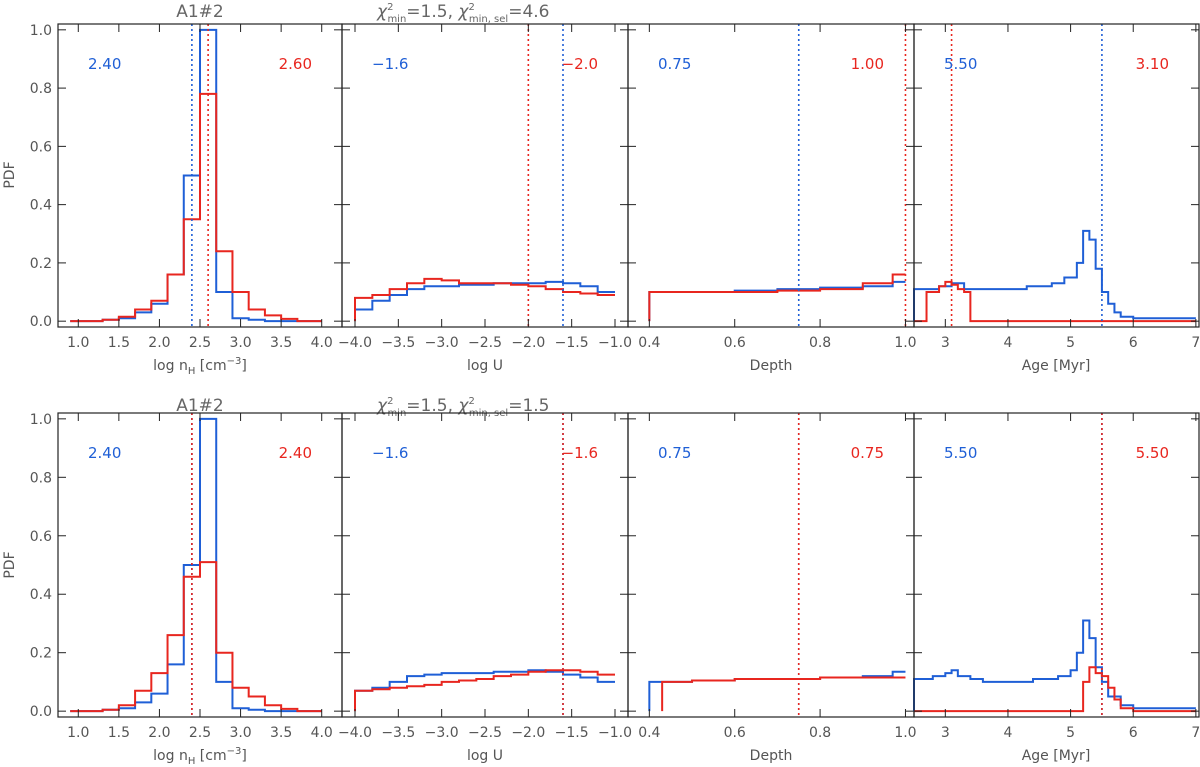  Describe the element at coordinates (1195, 343) in the screenshot. I see `top-age-xtick-label: 7` at that location.